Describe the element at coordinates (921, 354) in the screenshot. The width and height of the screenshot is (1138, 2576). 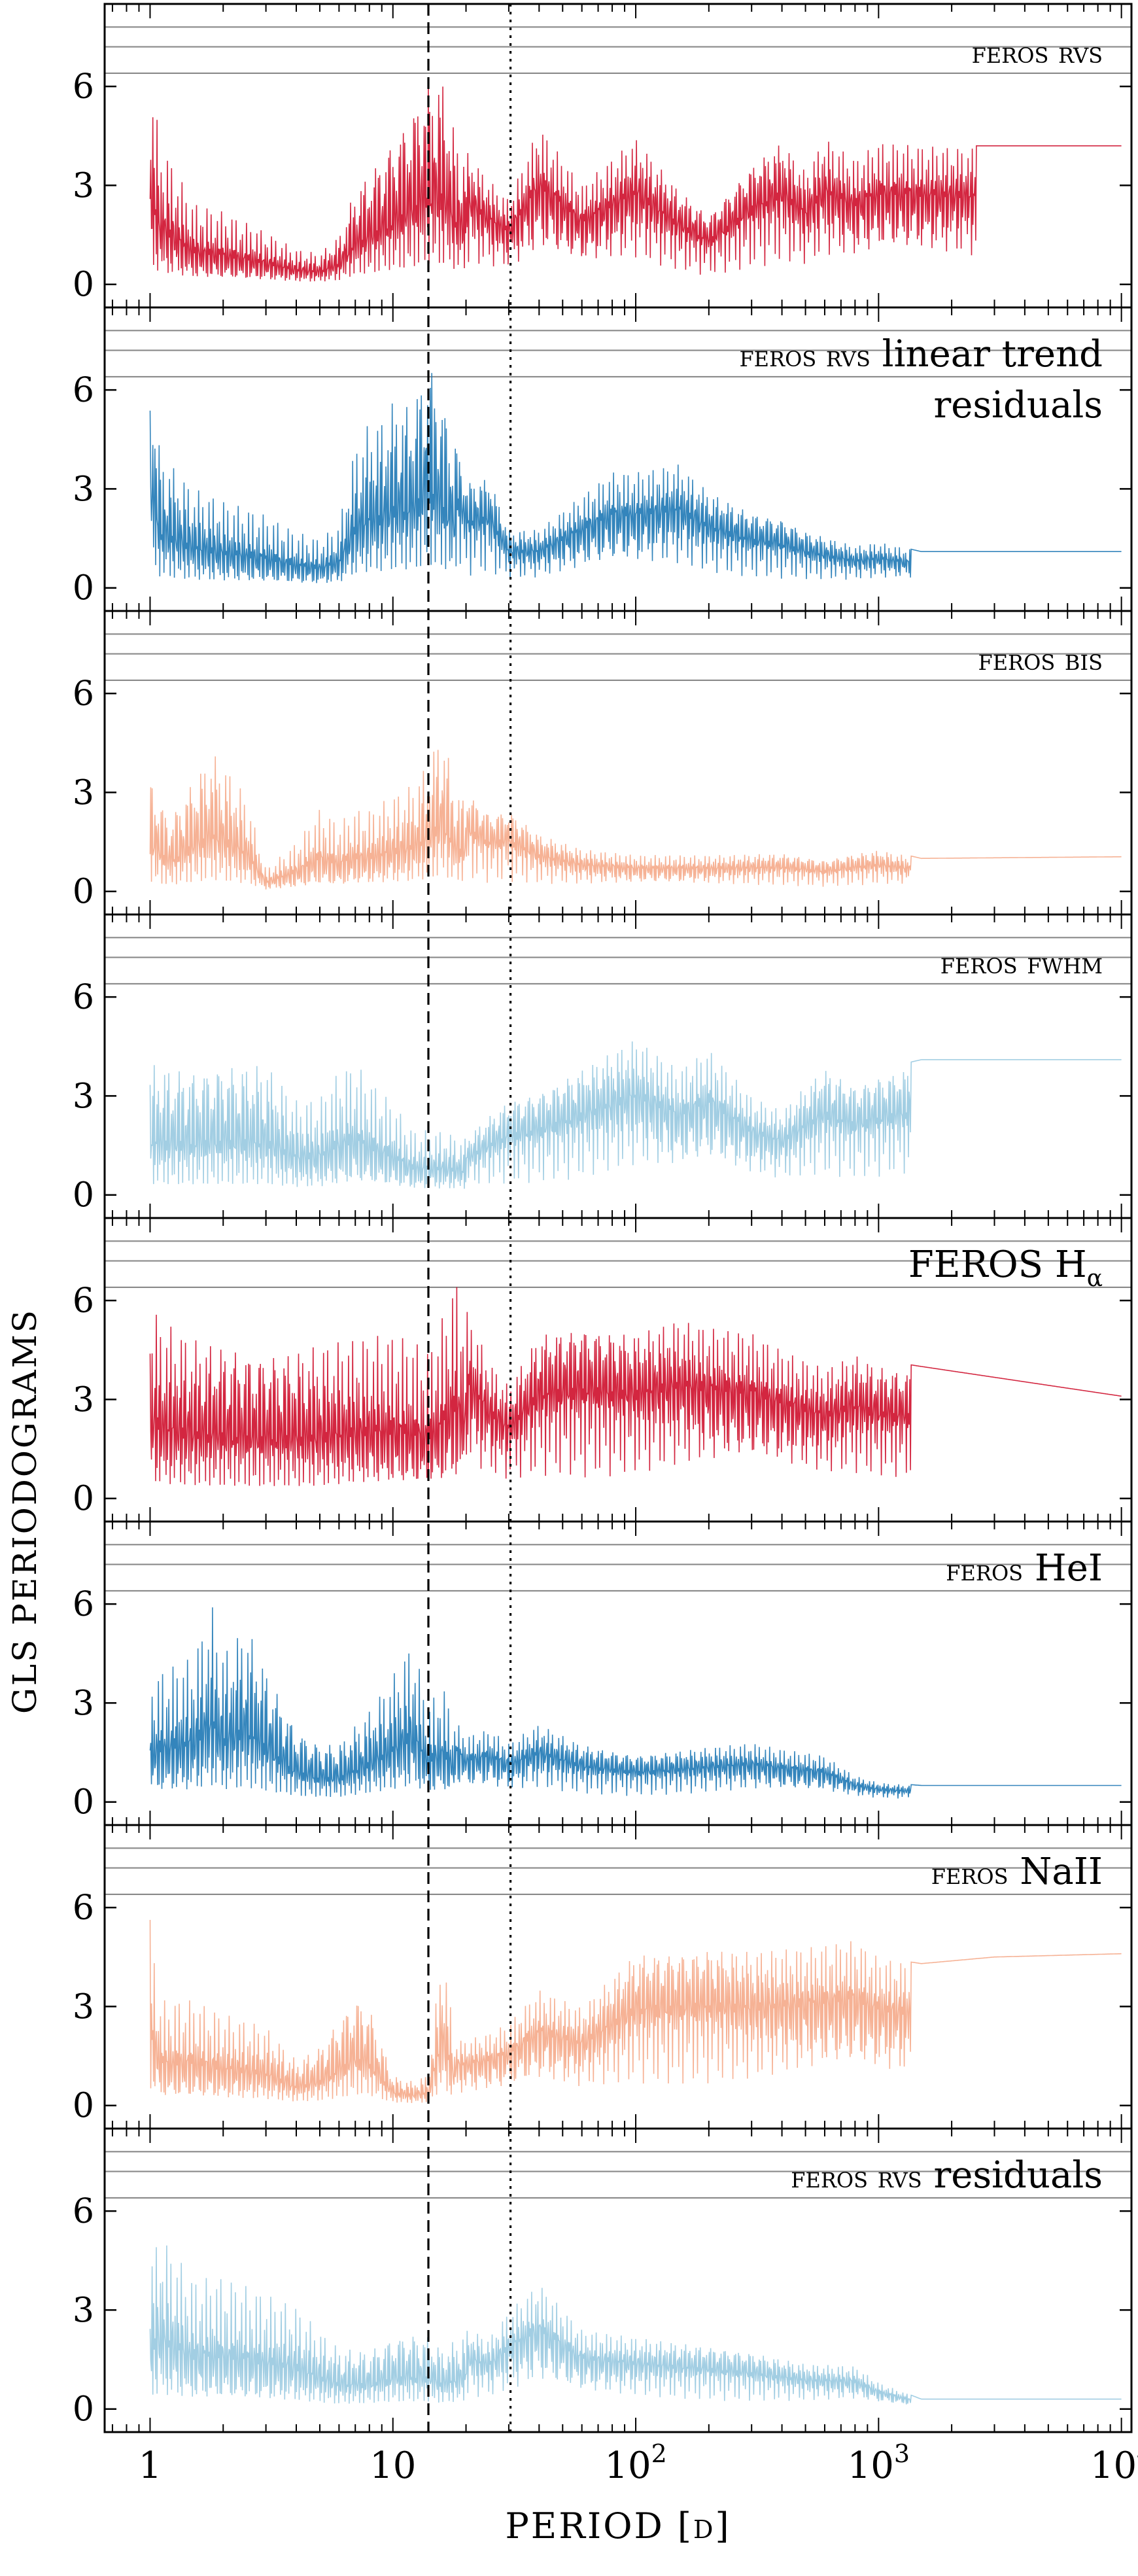
I see `panel-label-rvs-trend-res: feros rvs linear trend` at that location.